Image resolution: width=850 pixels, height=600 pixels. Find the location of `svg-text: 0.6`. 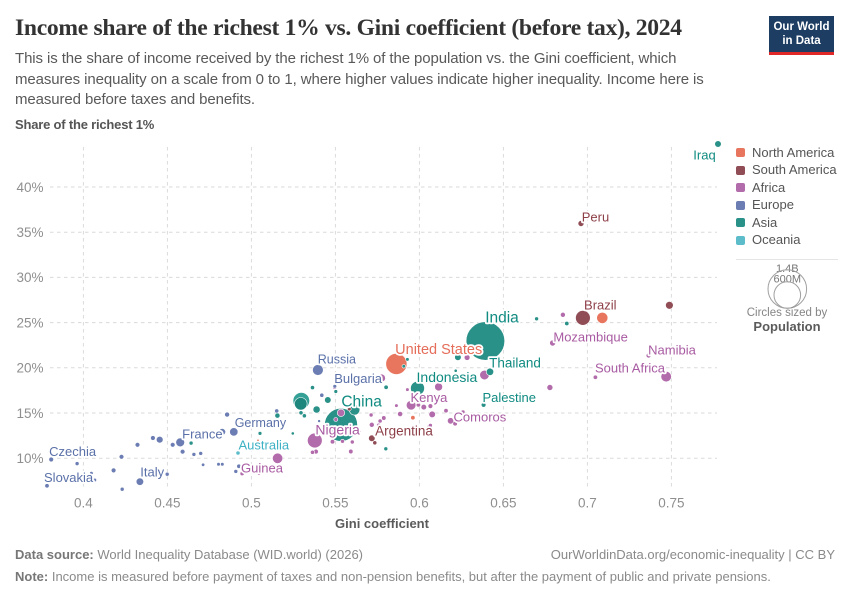

svg-text: 0.6 is located at coordinates (419, 503).